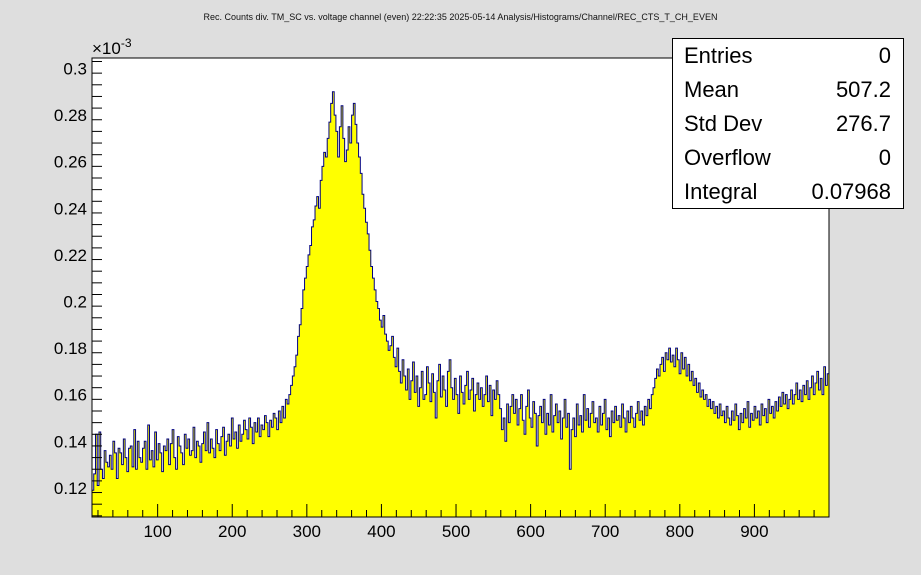  I want to click on y-exponent-label: ×10⁻³, so click(112, 47).